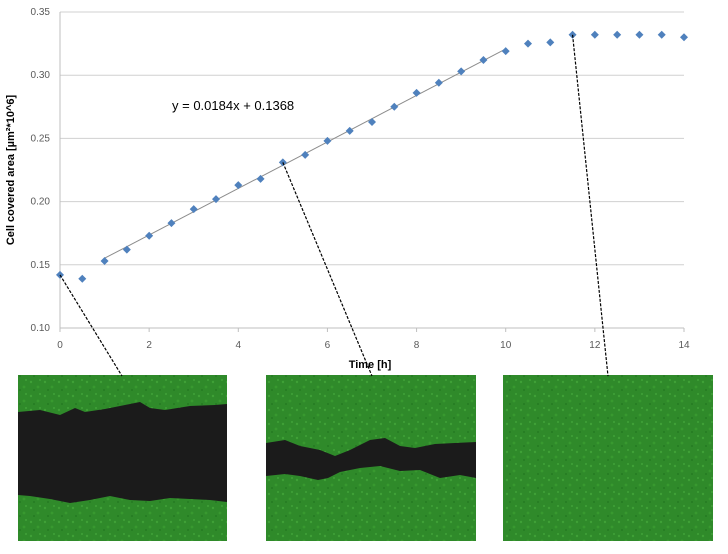 This screenshot has height=554, width=728. I want to click on trendline-equation: y = 0.0184x + 0.1368, so click(233, 105).